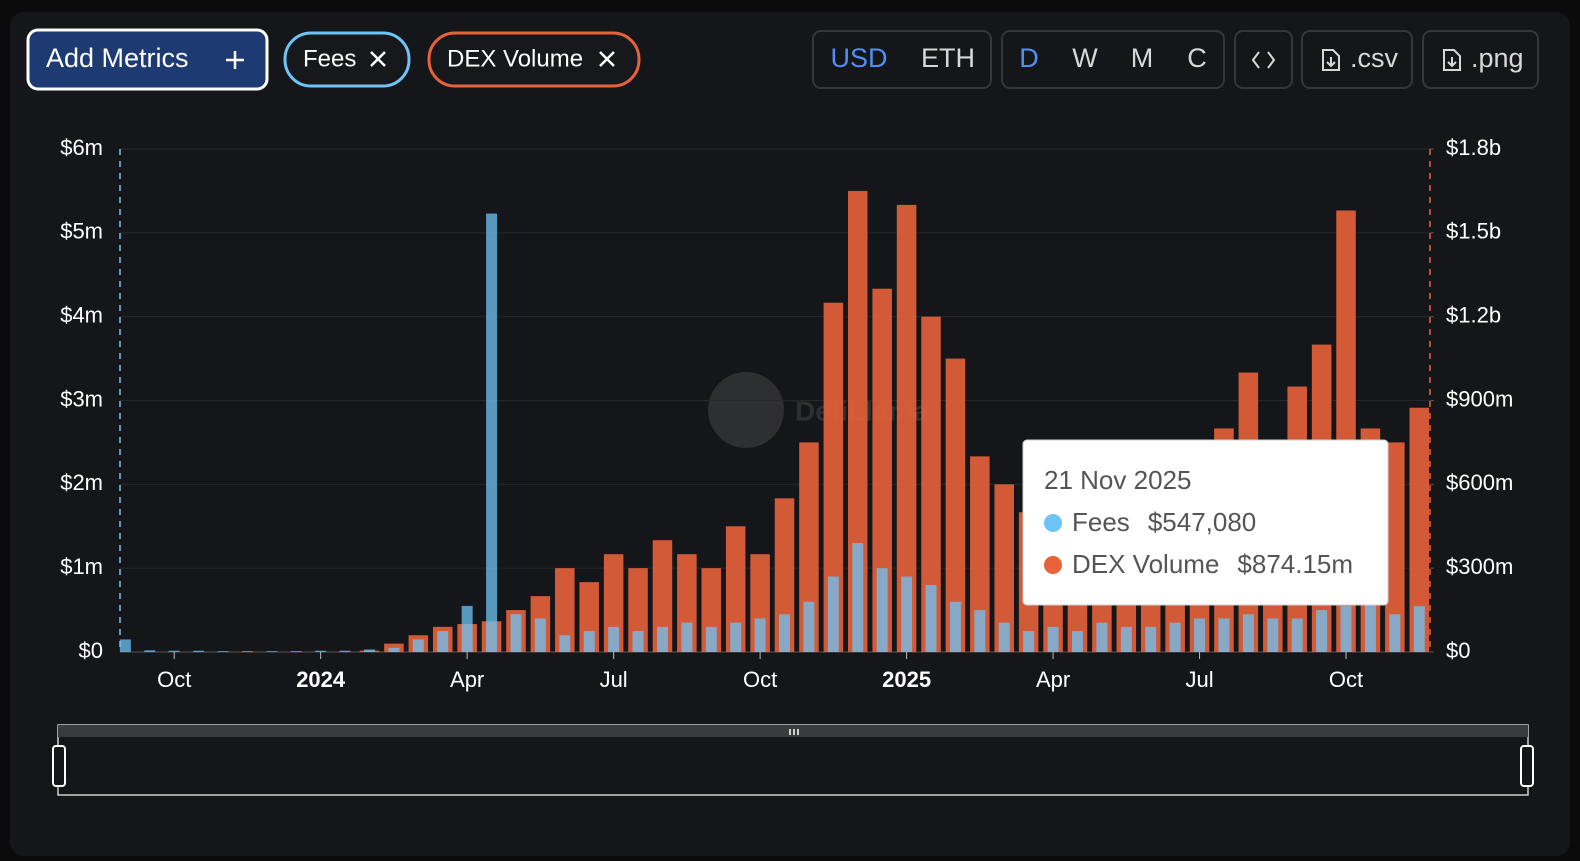  What do you see at coordinates (1479, 398) in the screenshot?
I see `y2-tick-label: $900m` at bounding box center [1479, 398].